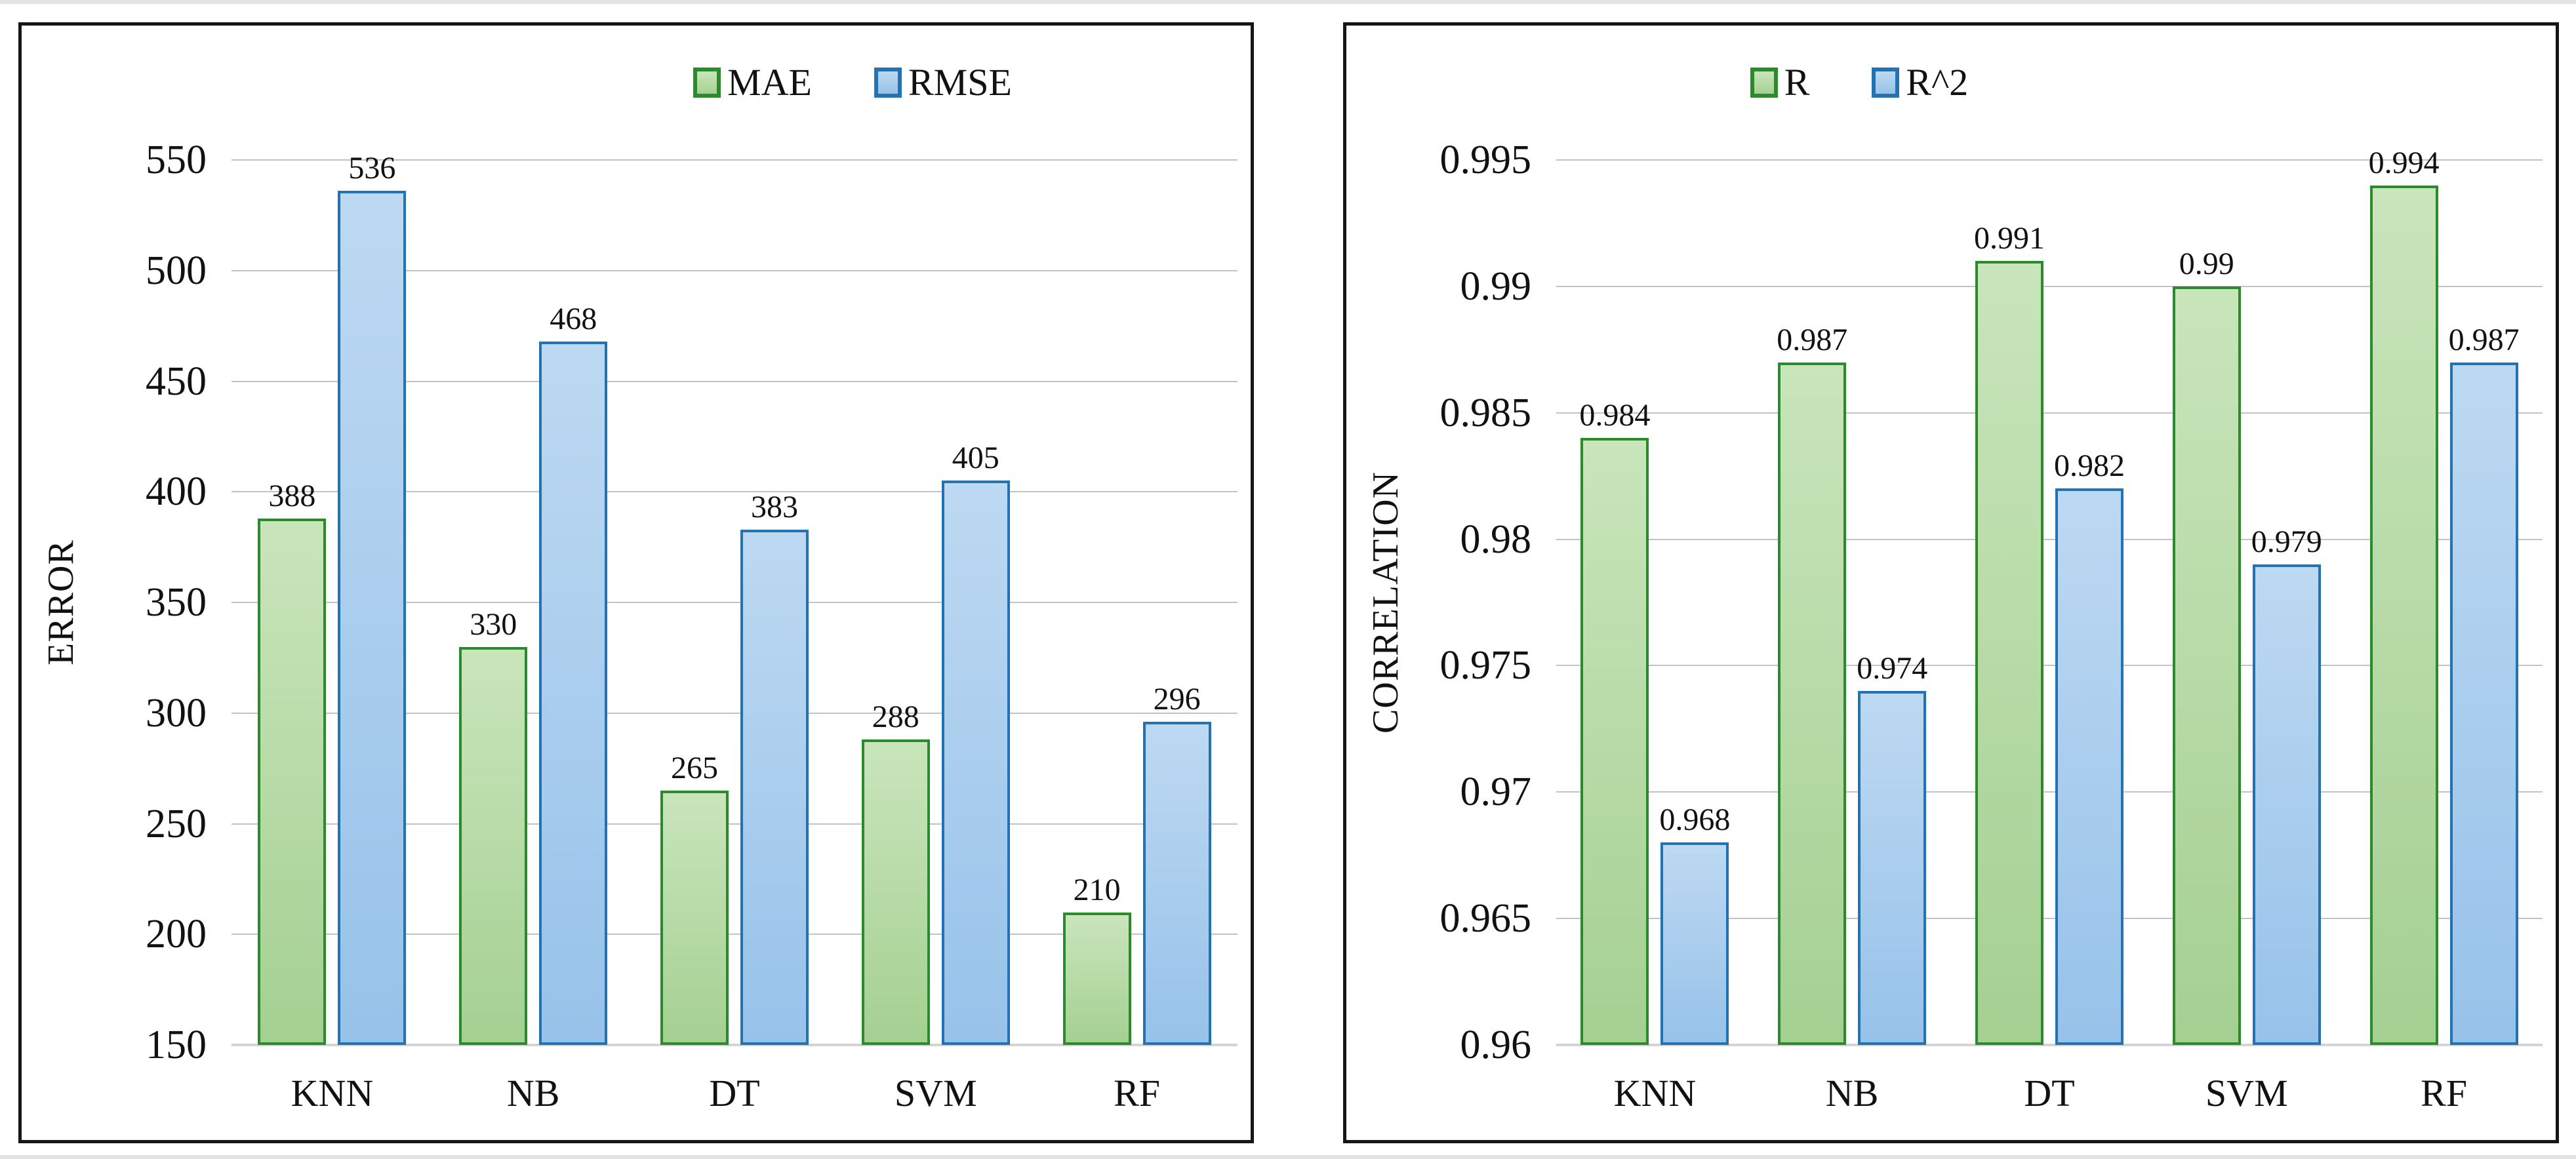 The image size is (2576, 1159). What do you see at coordinates (176, 381) in the screenshot?
I see `y-tick-label: 450` at bounding box center [176, 381].